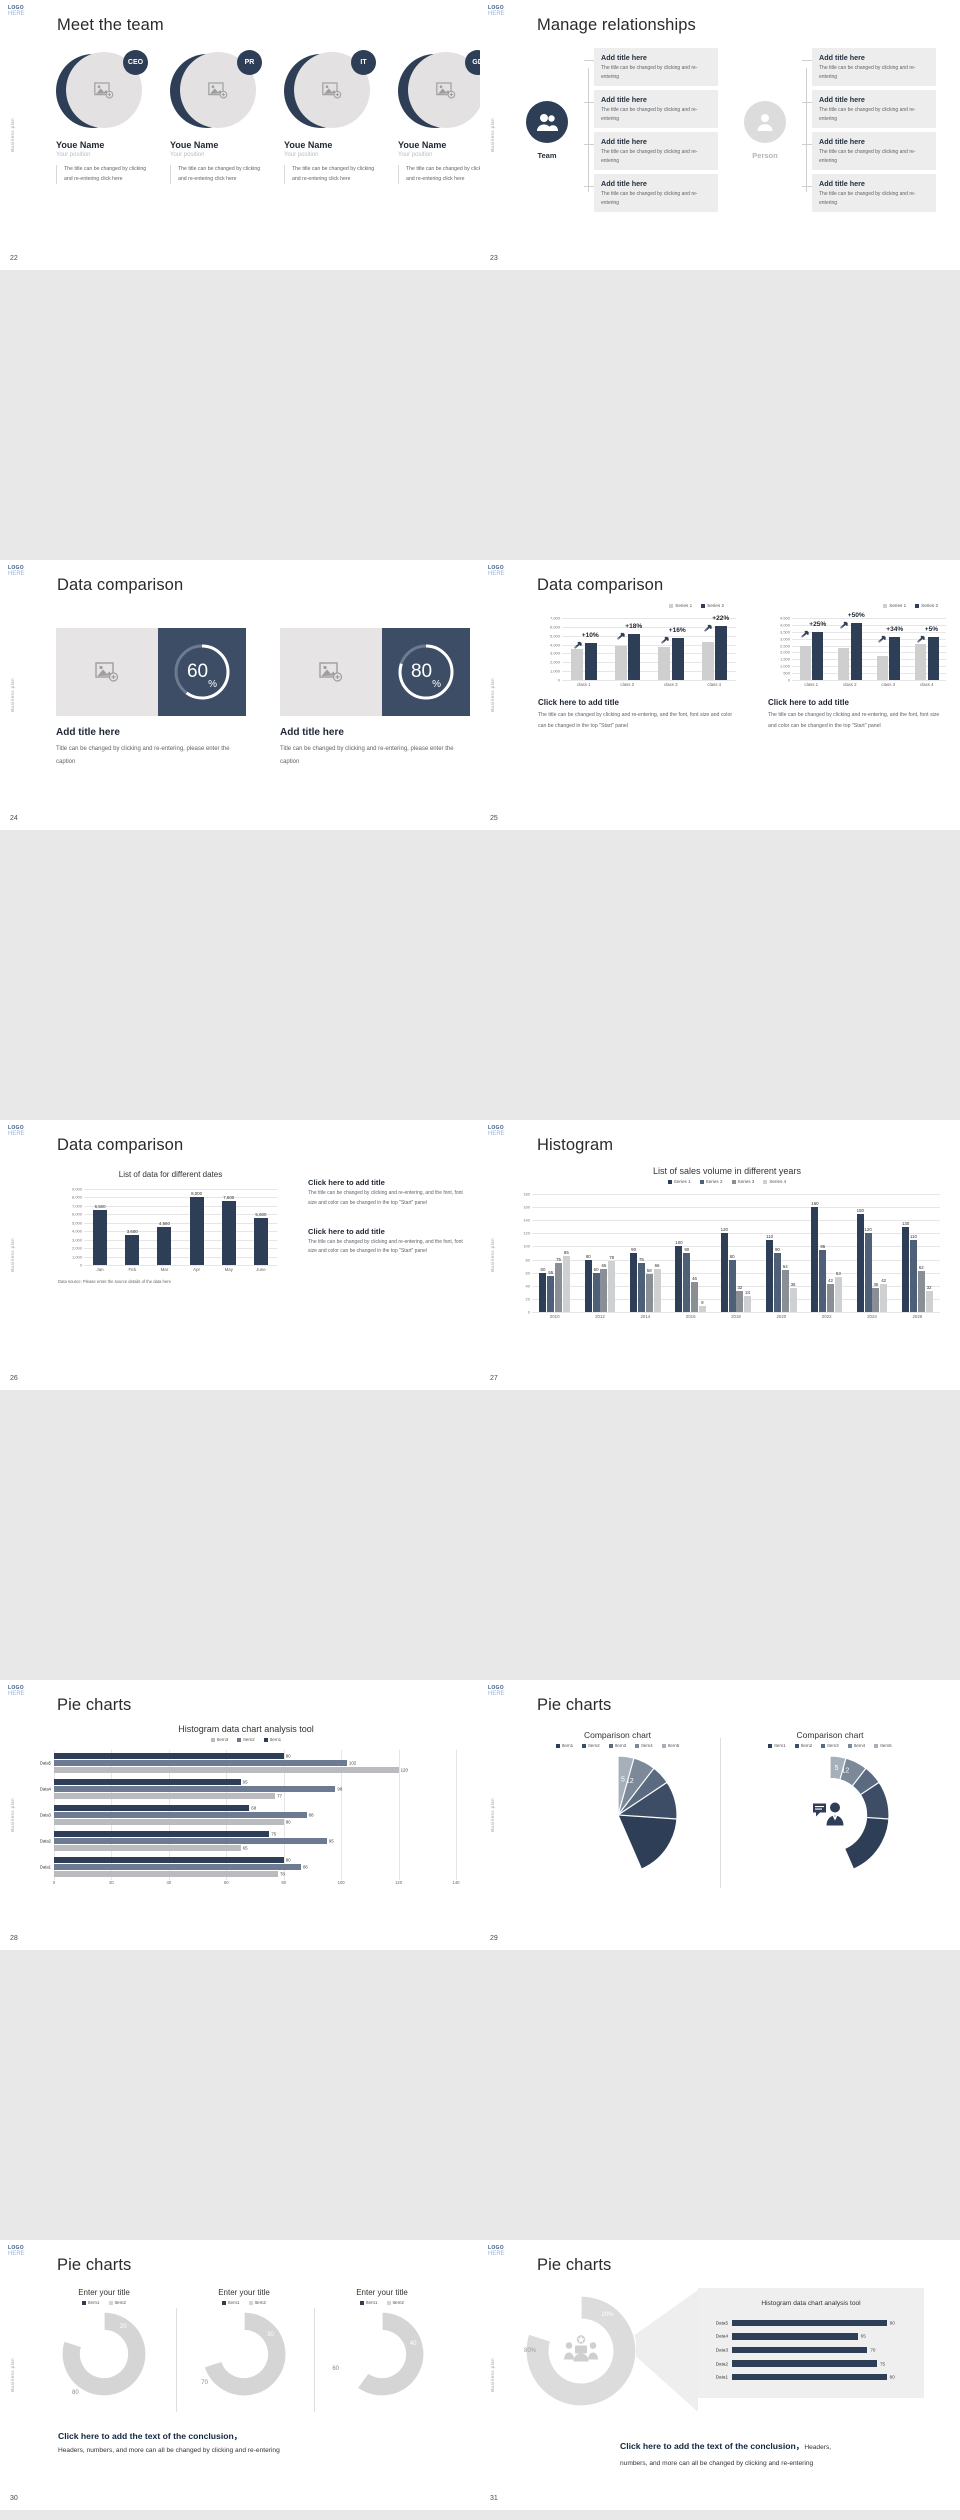 Image resolution: width=960 pixels, height=2520 pixels. I want to click on y-tick-label: 2,000, so click(554, 662).